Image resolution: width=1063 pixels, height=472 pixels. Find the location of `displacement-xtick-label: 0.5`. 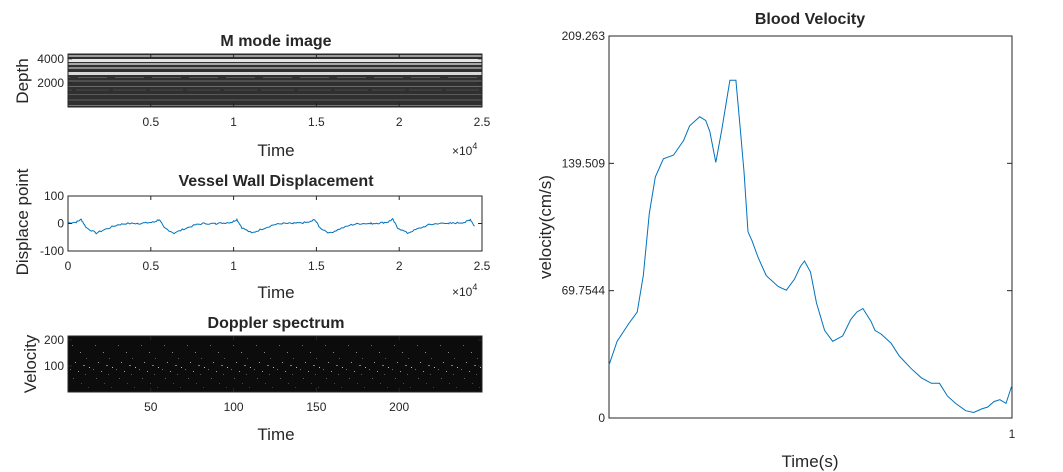

displacement-xtick-label: 0.5 is located at coordinates (150, 266).